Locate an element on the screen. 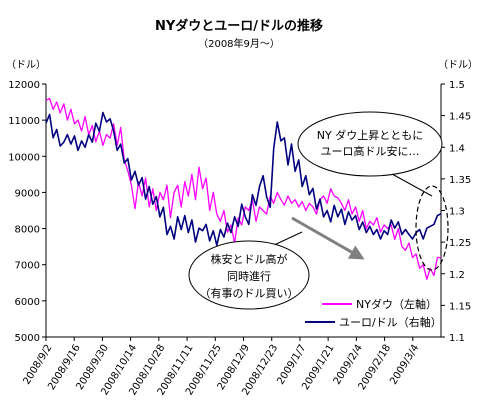 The image size is (478, 400). upper-callout-bubble is located at coordinates (370, 144).